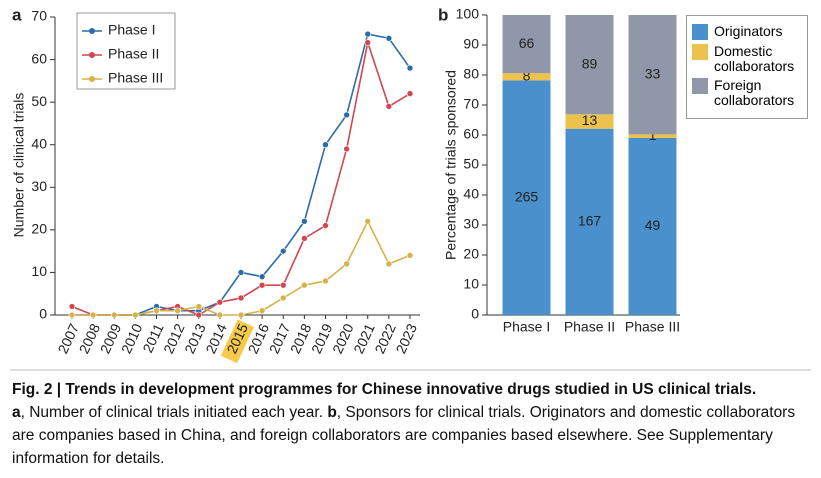 The image size is (821, 478). What do you see at coordinates (471, 104) in the screenshot?
I see `y-tick-label: 70` at bounding box center [471, 104].